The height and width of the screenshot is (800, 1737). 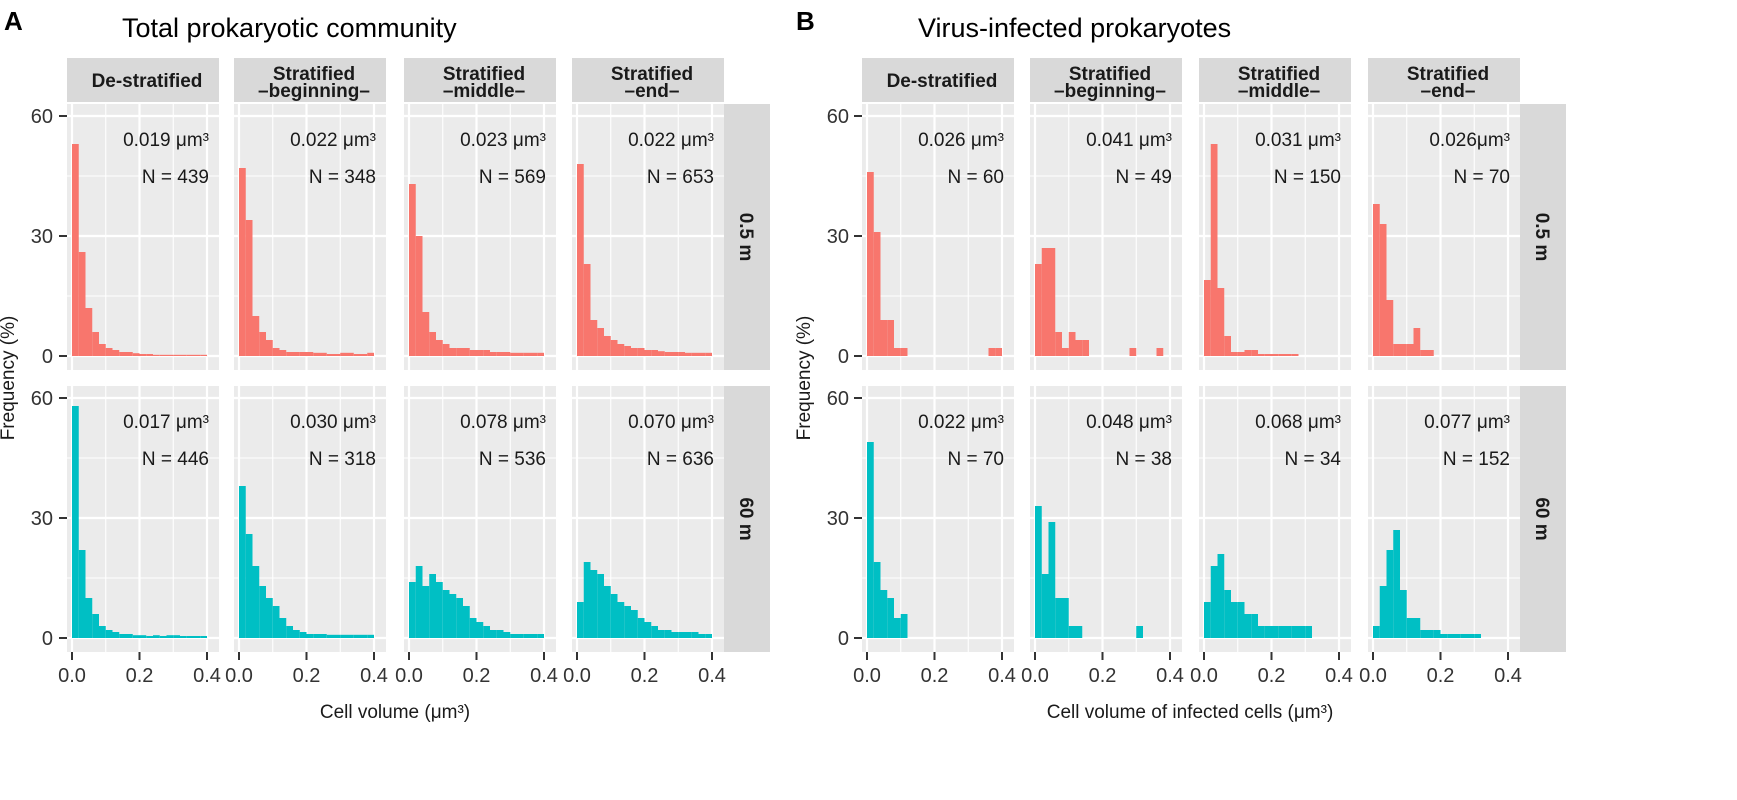 I want to click on histogram-panel: 0.019 μm³ N = 439, so click(x=143, y=237).